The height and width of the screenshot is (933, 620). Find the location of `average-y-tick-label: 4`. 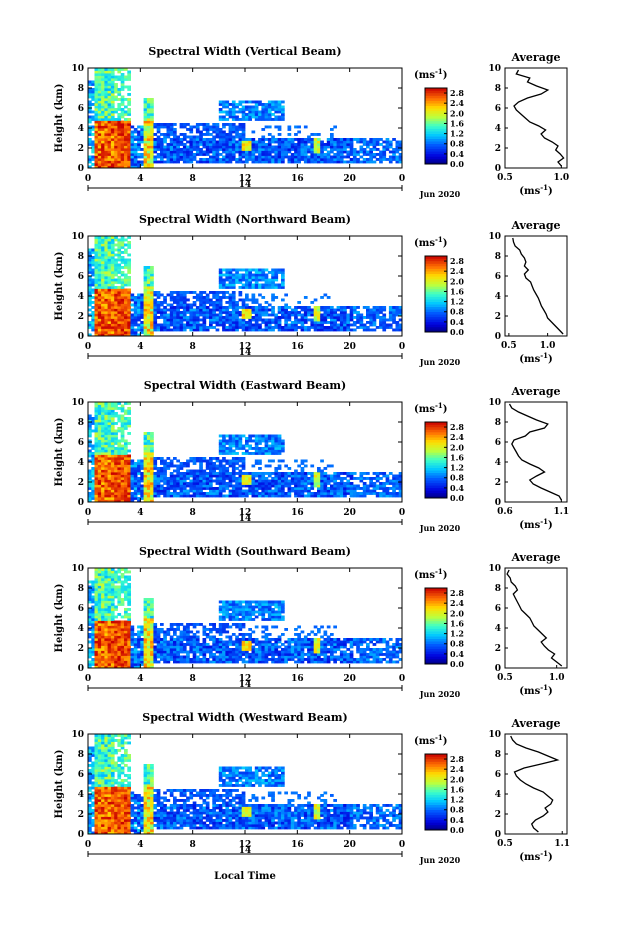

average-y-tick-label: 4 is located at coordinates (498, 297).